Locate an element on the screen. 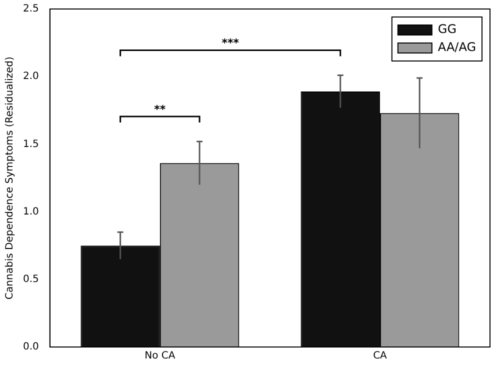 Image resolution: width=500 pixels, height=365 pixels. annotation: ** is located at coordinates (160, 109).